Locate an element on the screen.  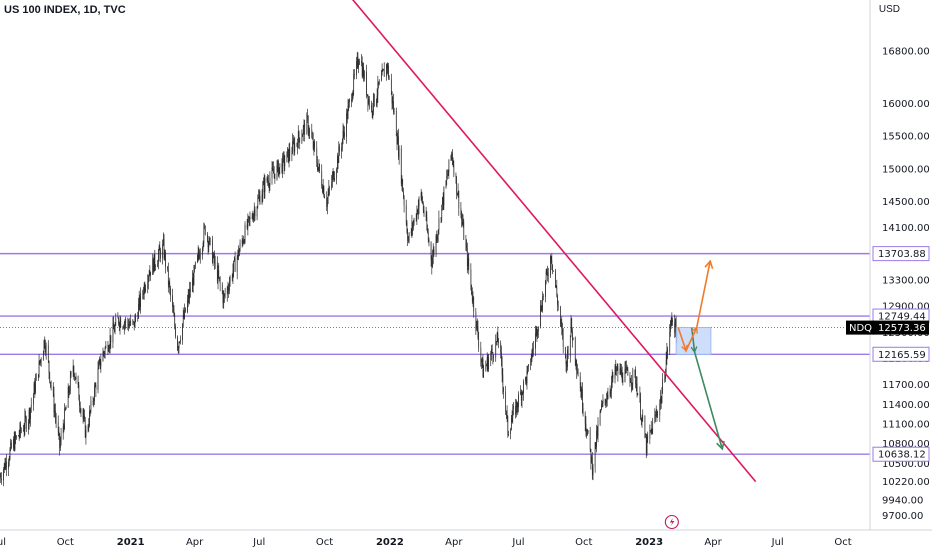
level-price-label: 12749.44 is located at coordinates (902, 317).